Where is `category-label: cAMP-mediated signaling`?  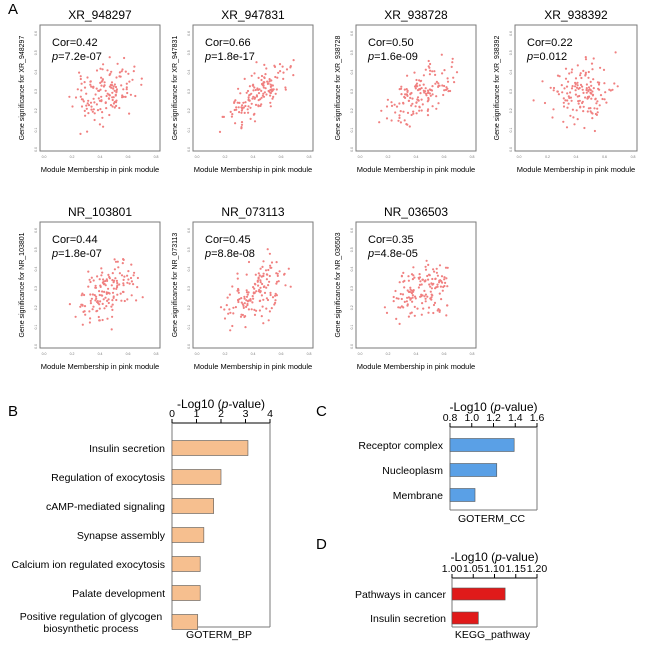 category-label: cAMP-mediated signaling is located at coordinates (105, 507).